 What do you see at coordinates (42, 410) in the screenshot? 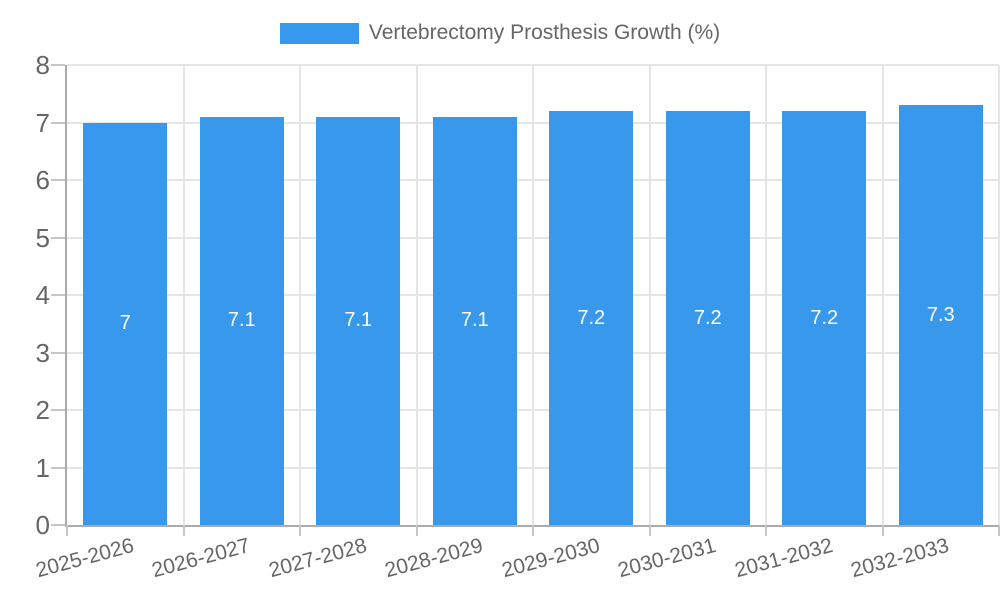
I see `y-axis-tick-label: 2` at bounding box center [42, 410].